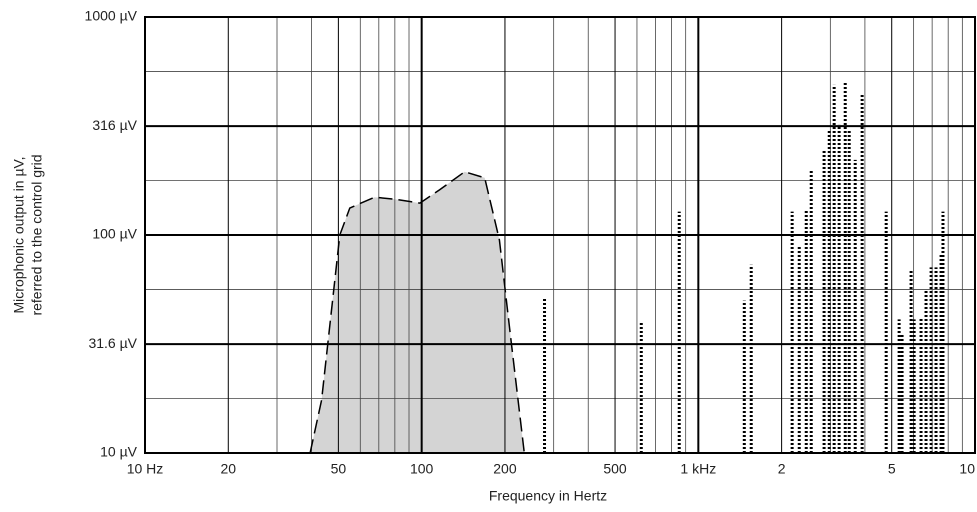  What do you see at coordinates (892, 469) in the screenshot?
I see `x-tick-label: 5` at bounding box center [892, 469].